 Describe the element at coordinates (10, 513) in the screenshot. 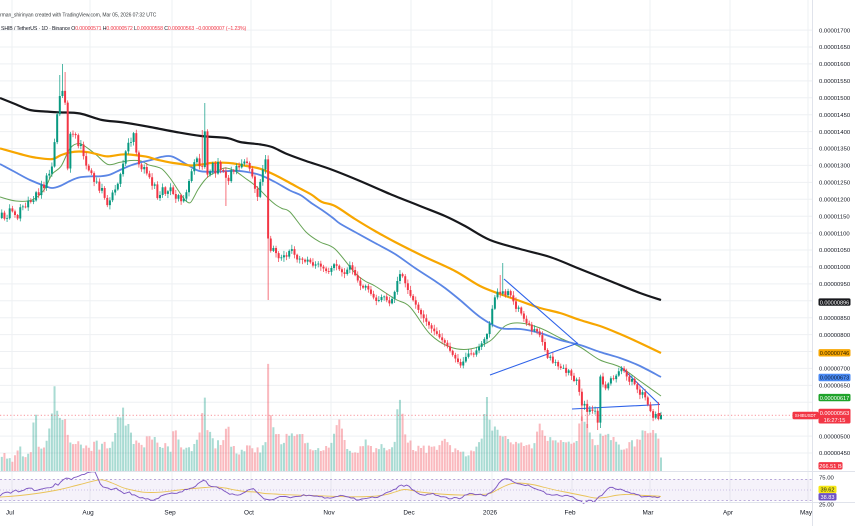

I see `svg-text: Jul` at that location.